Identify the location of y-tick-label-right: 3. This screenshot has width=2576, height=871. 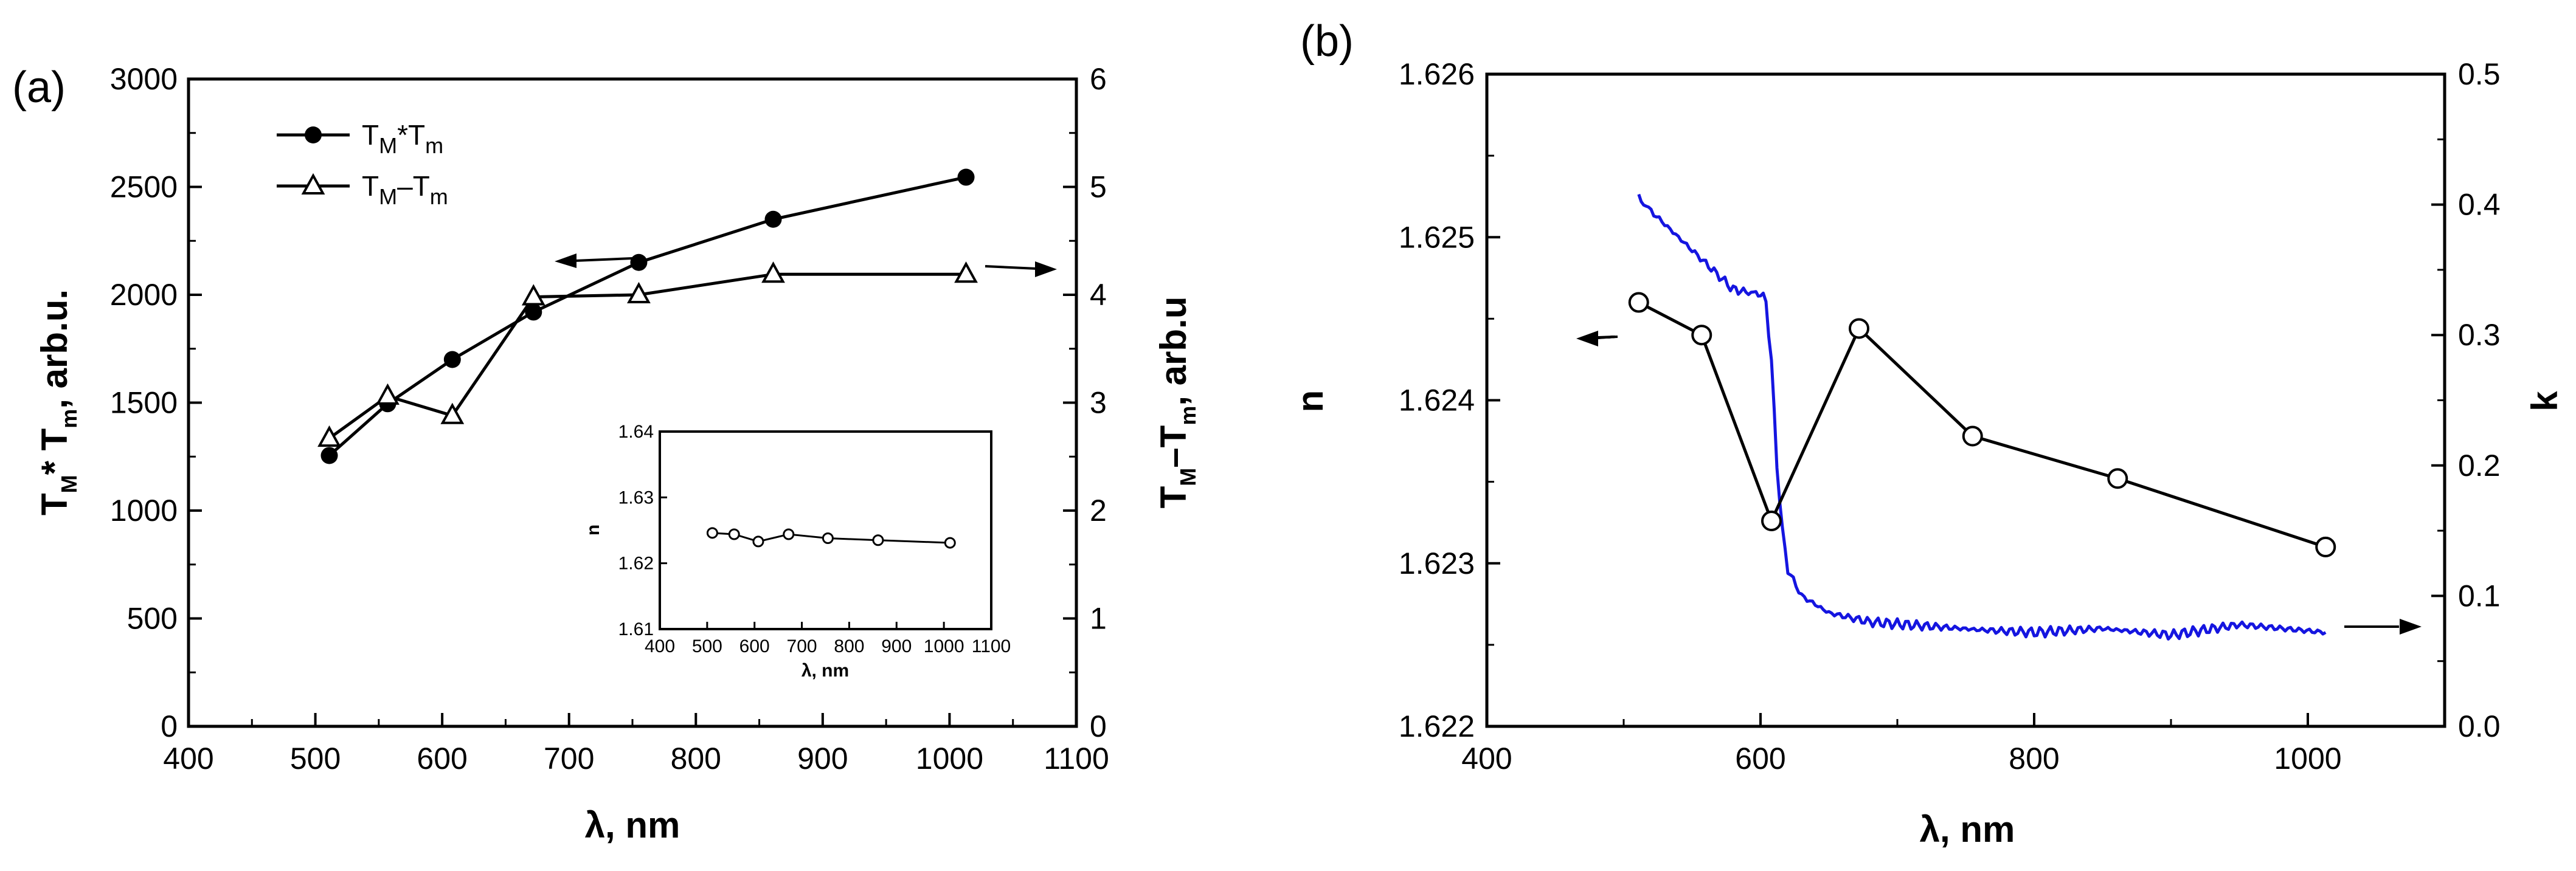
(1098, 403).